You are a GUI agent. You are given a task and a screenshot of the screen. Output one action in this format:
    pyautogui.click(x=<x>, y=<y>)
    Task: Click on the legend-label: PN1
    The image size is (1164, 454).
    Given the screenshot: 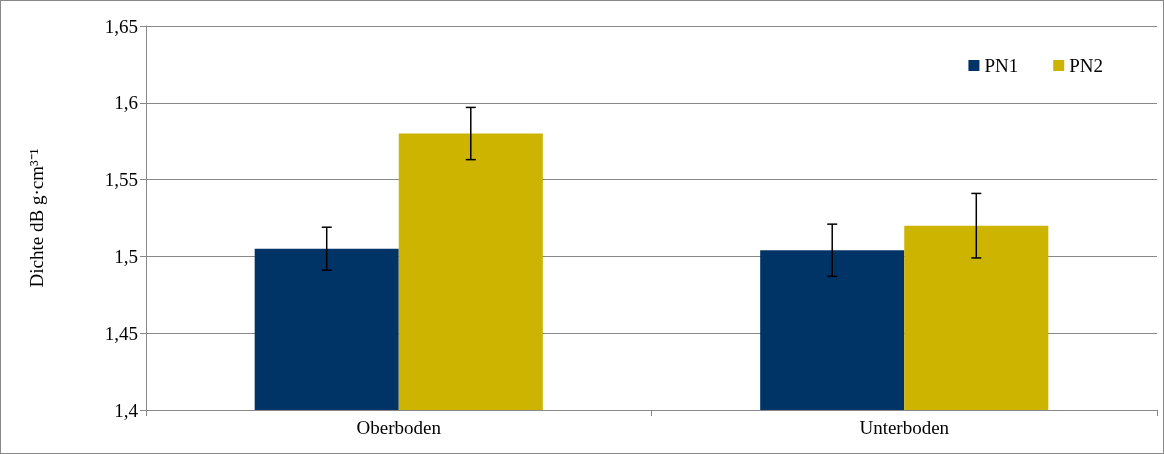 What is the action you would take?
    pyautogui.click(x=1001, y=65)
    